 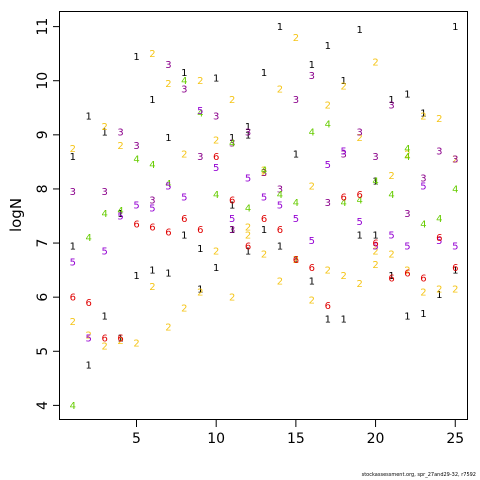 I want to click on y-tick-label: 6, so click(x=43, y=297).